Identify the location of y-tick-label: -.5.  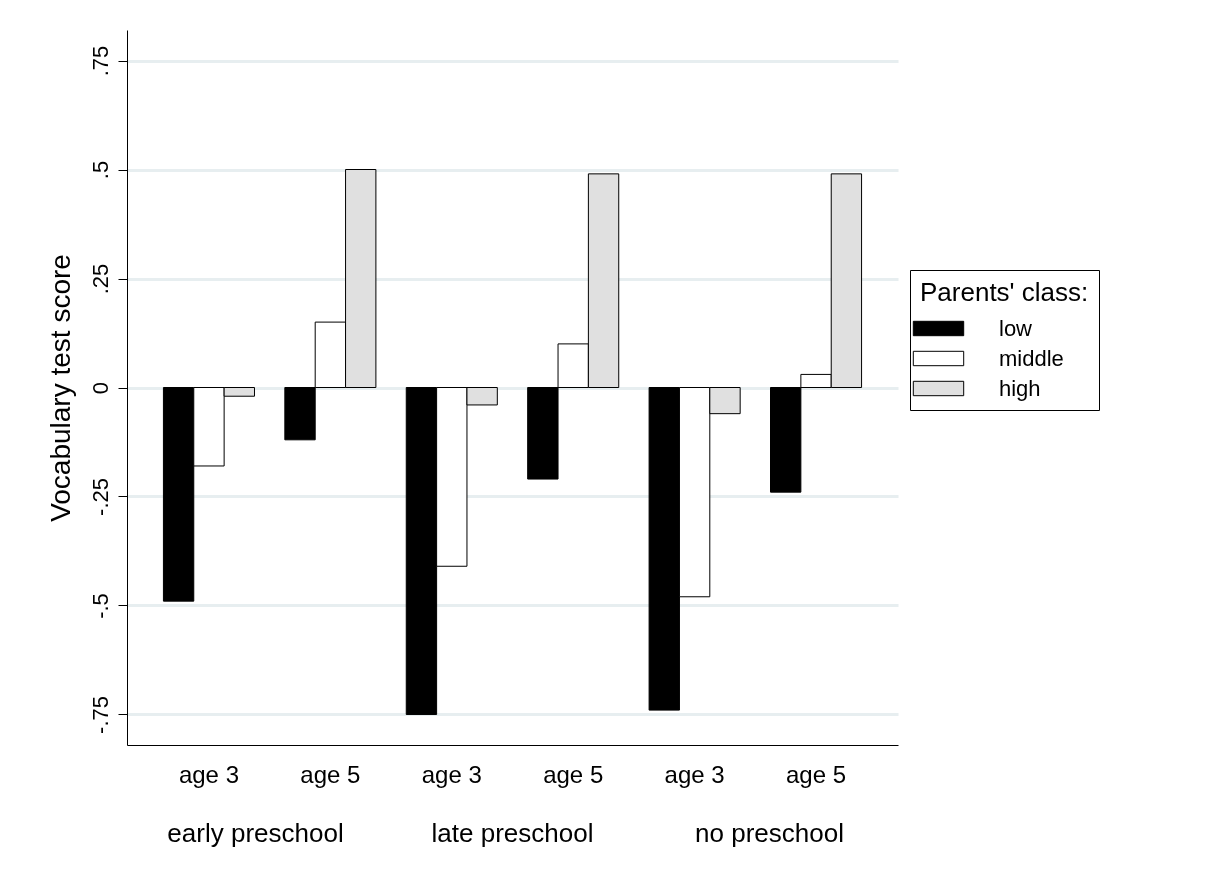
(100, 606).